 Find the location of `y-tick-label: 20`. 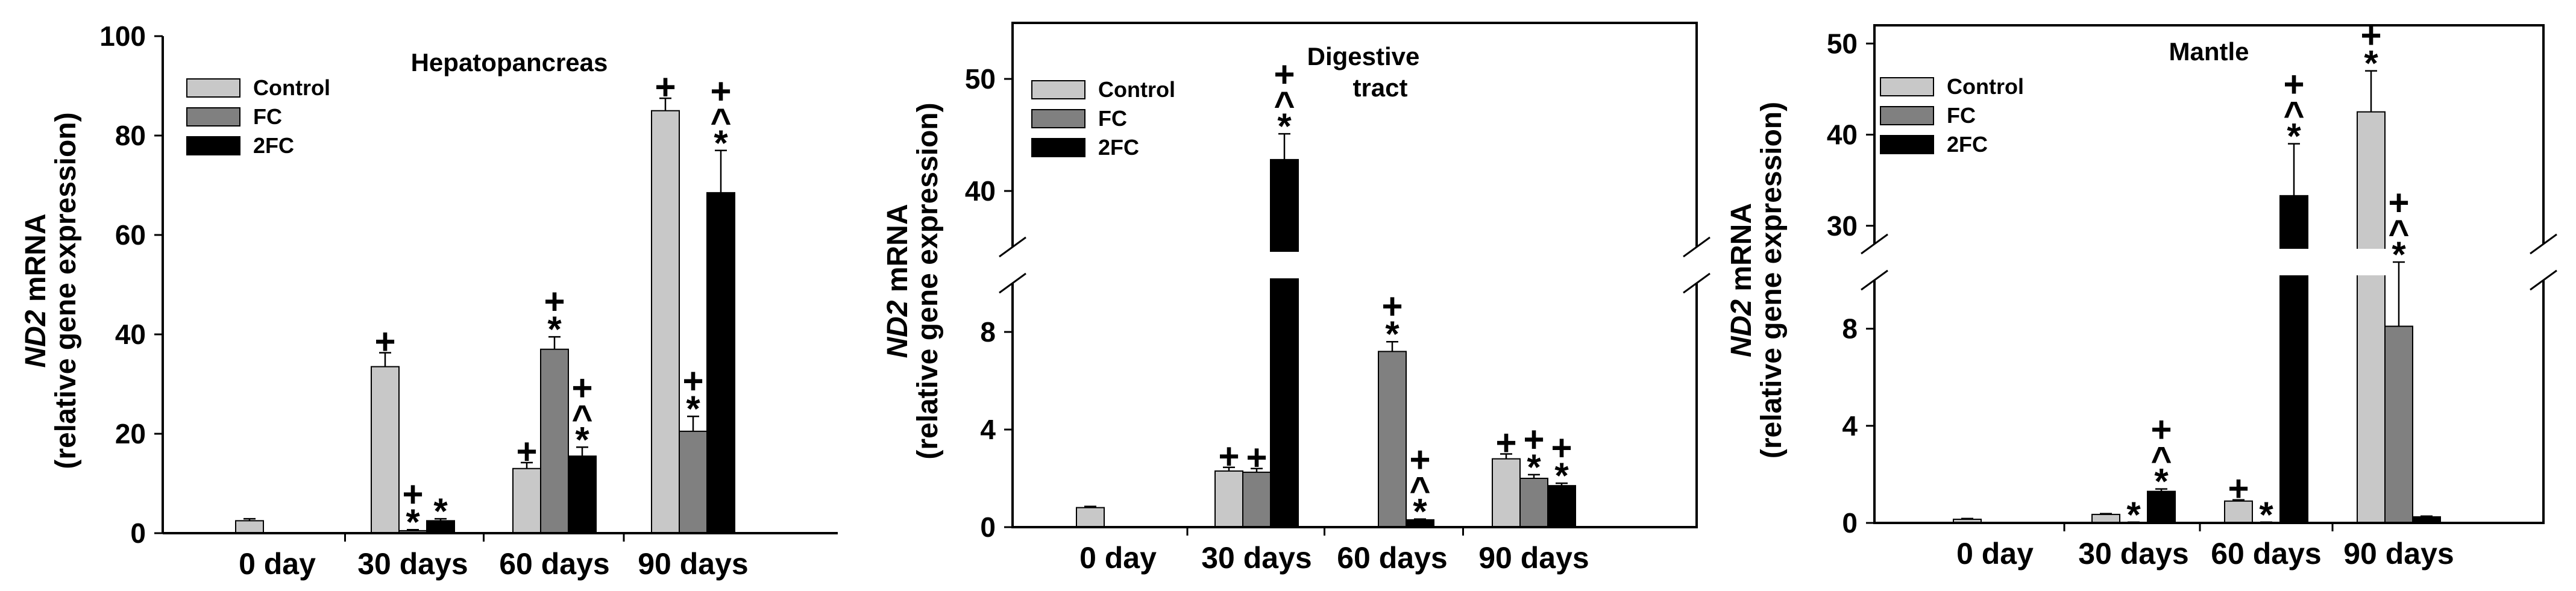

y-tick-label: 20 is located at coordinates (130, 433).